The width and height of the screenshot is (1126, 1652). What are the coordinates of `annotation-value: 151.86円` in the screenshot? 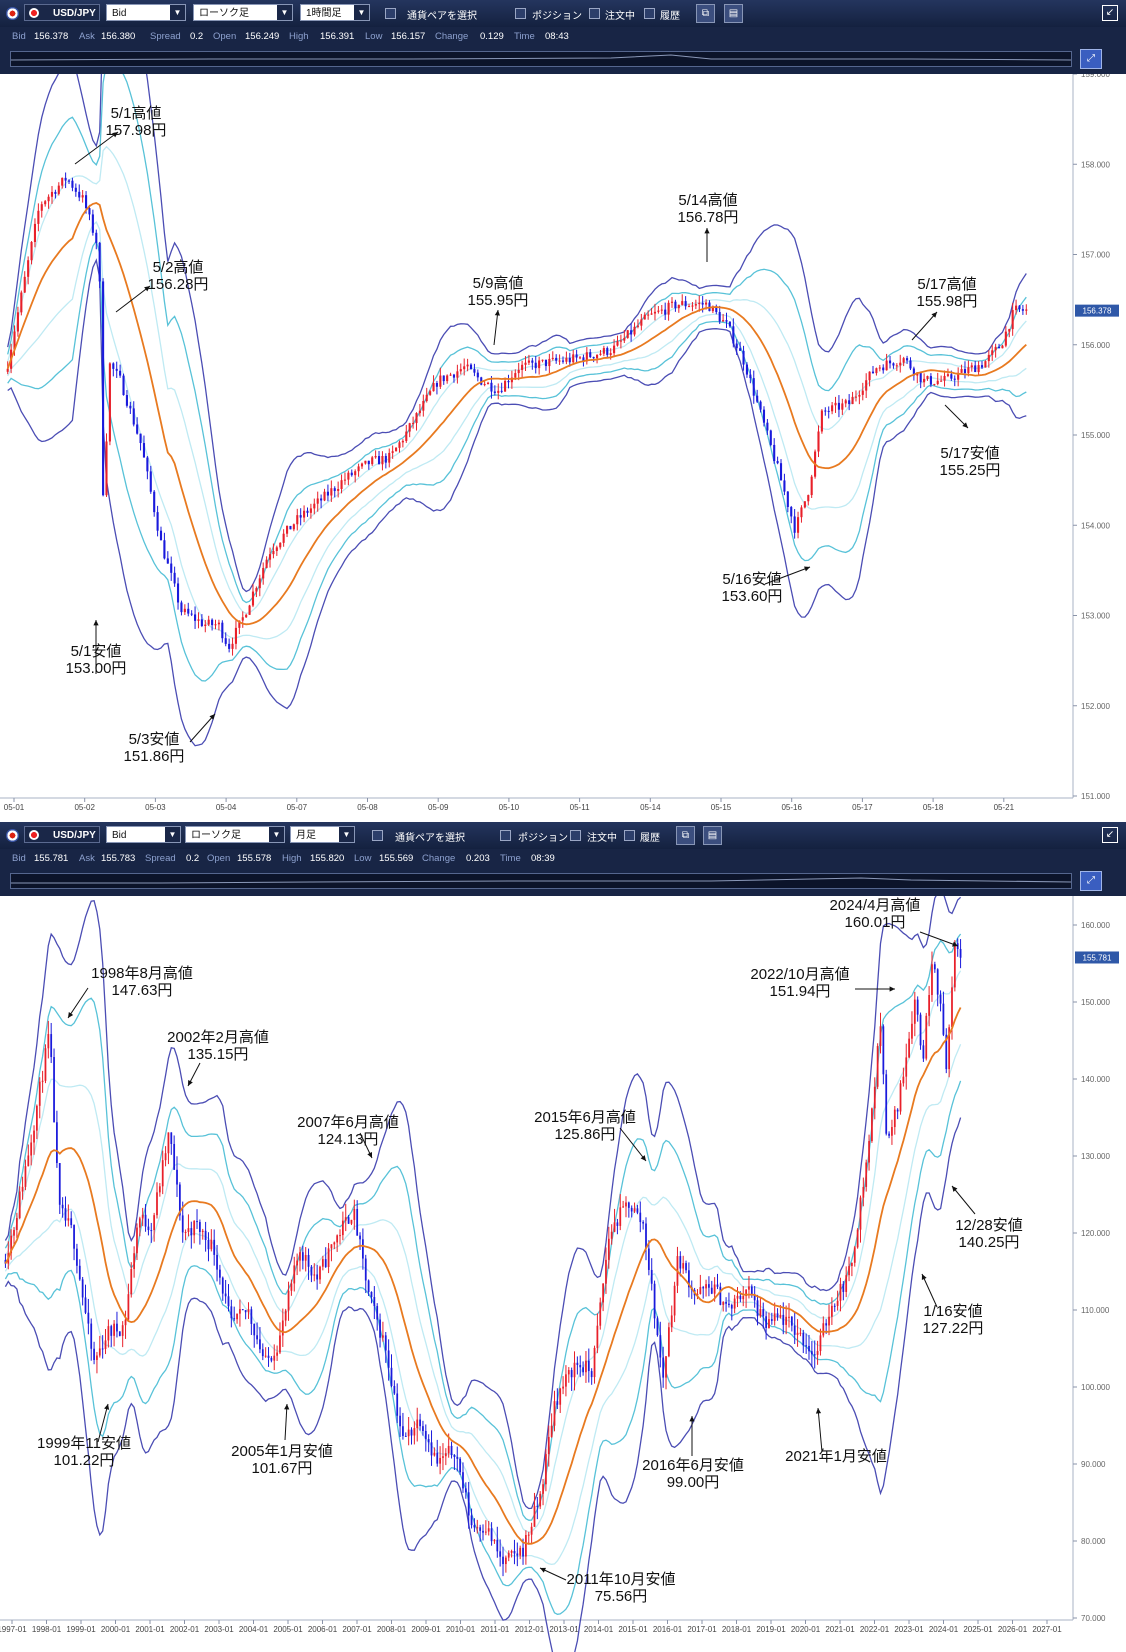 It's located at (154, 756).